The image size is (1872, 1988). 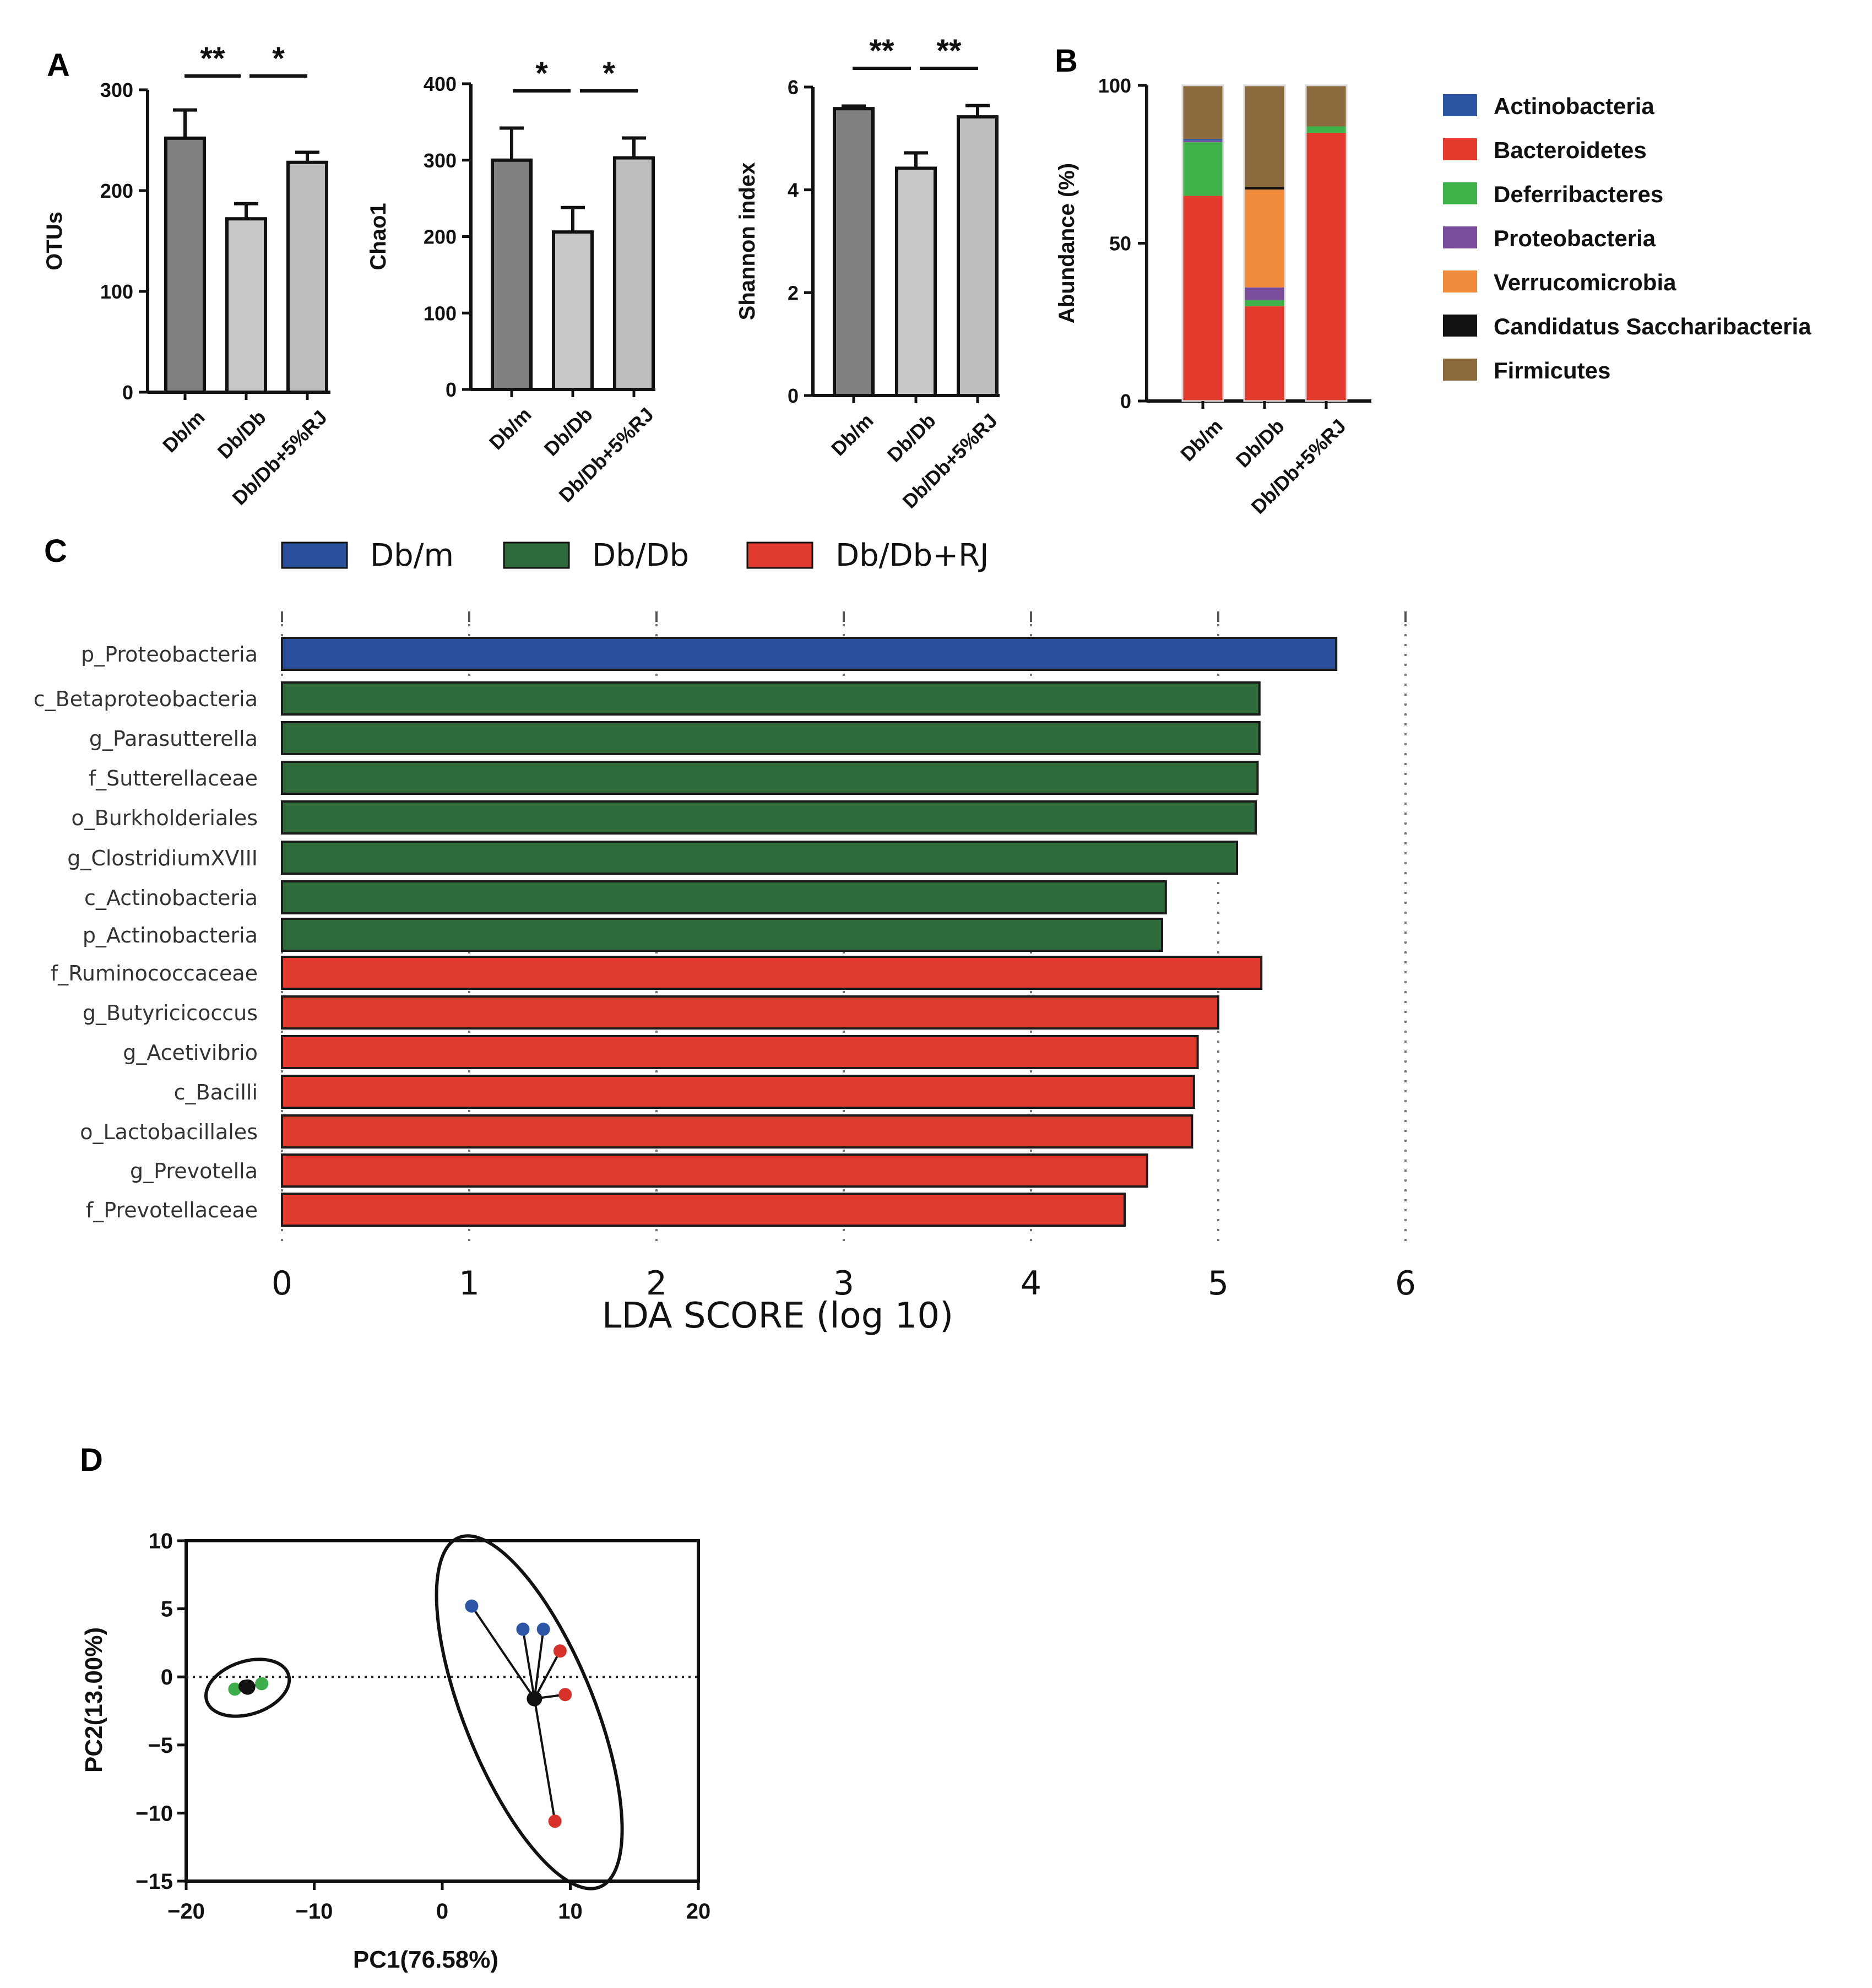 What do you see at coordinates (172, 1210) in the screenshot?
I see `bar-label: f_Prevotellaceae` at bounding box center [172, 1210].